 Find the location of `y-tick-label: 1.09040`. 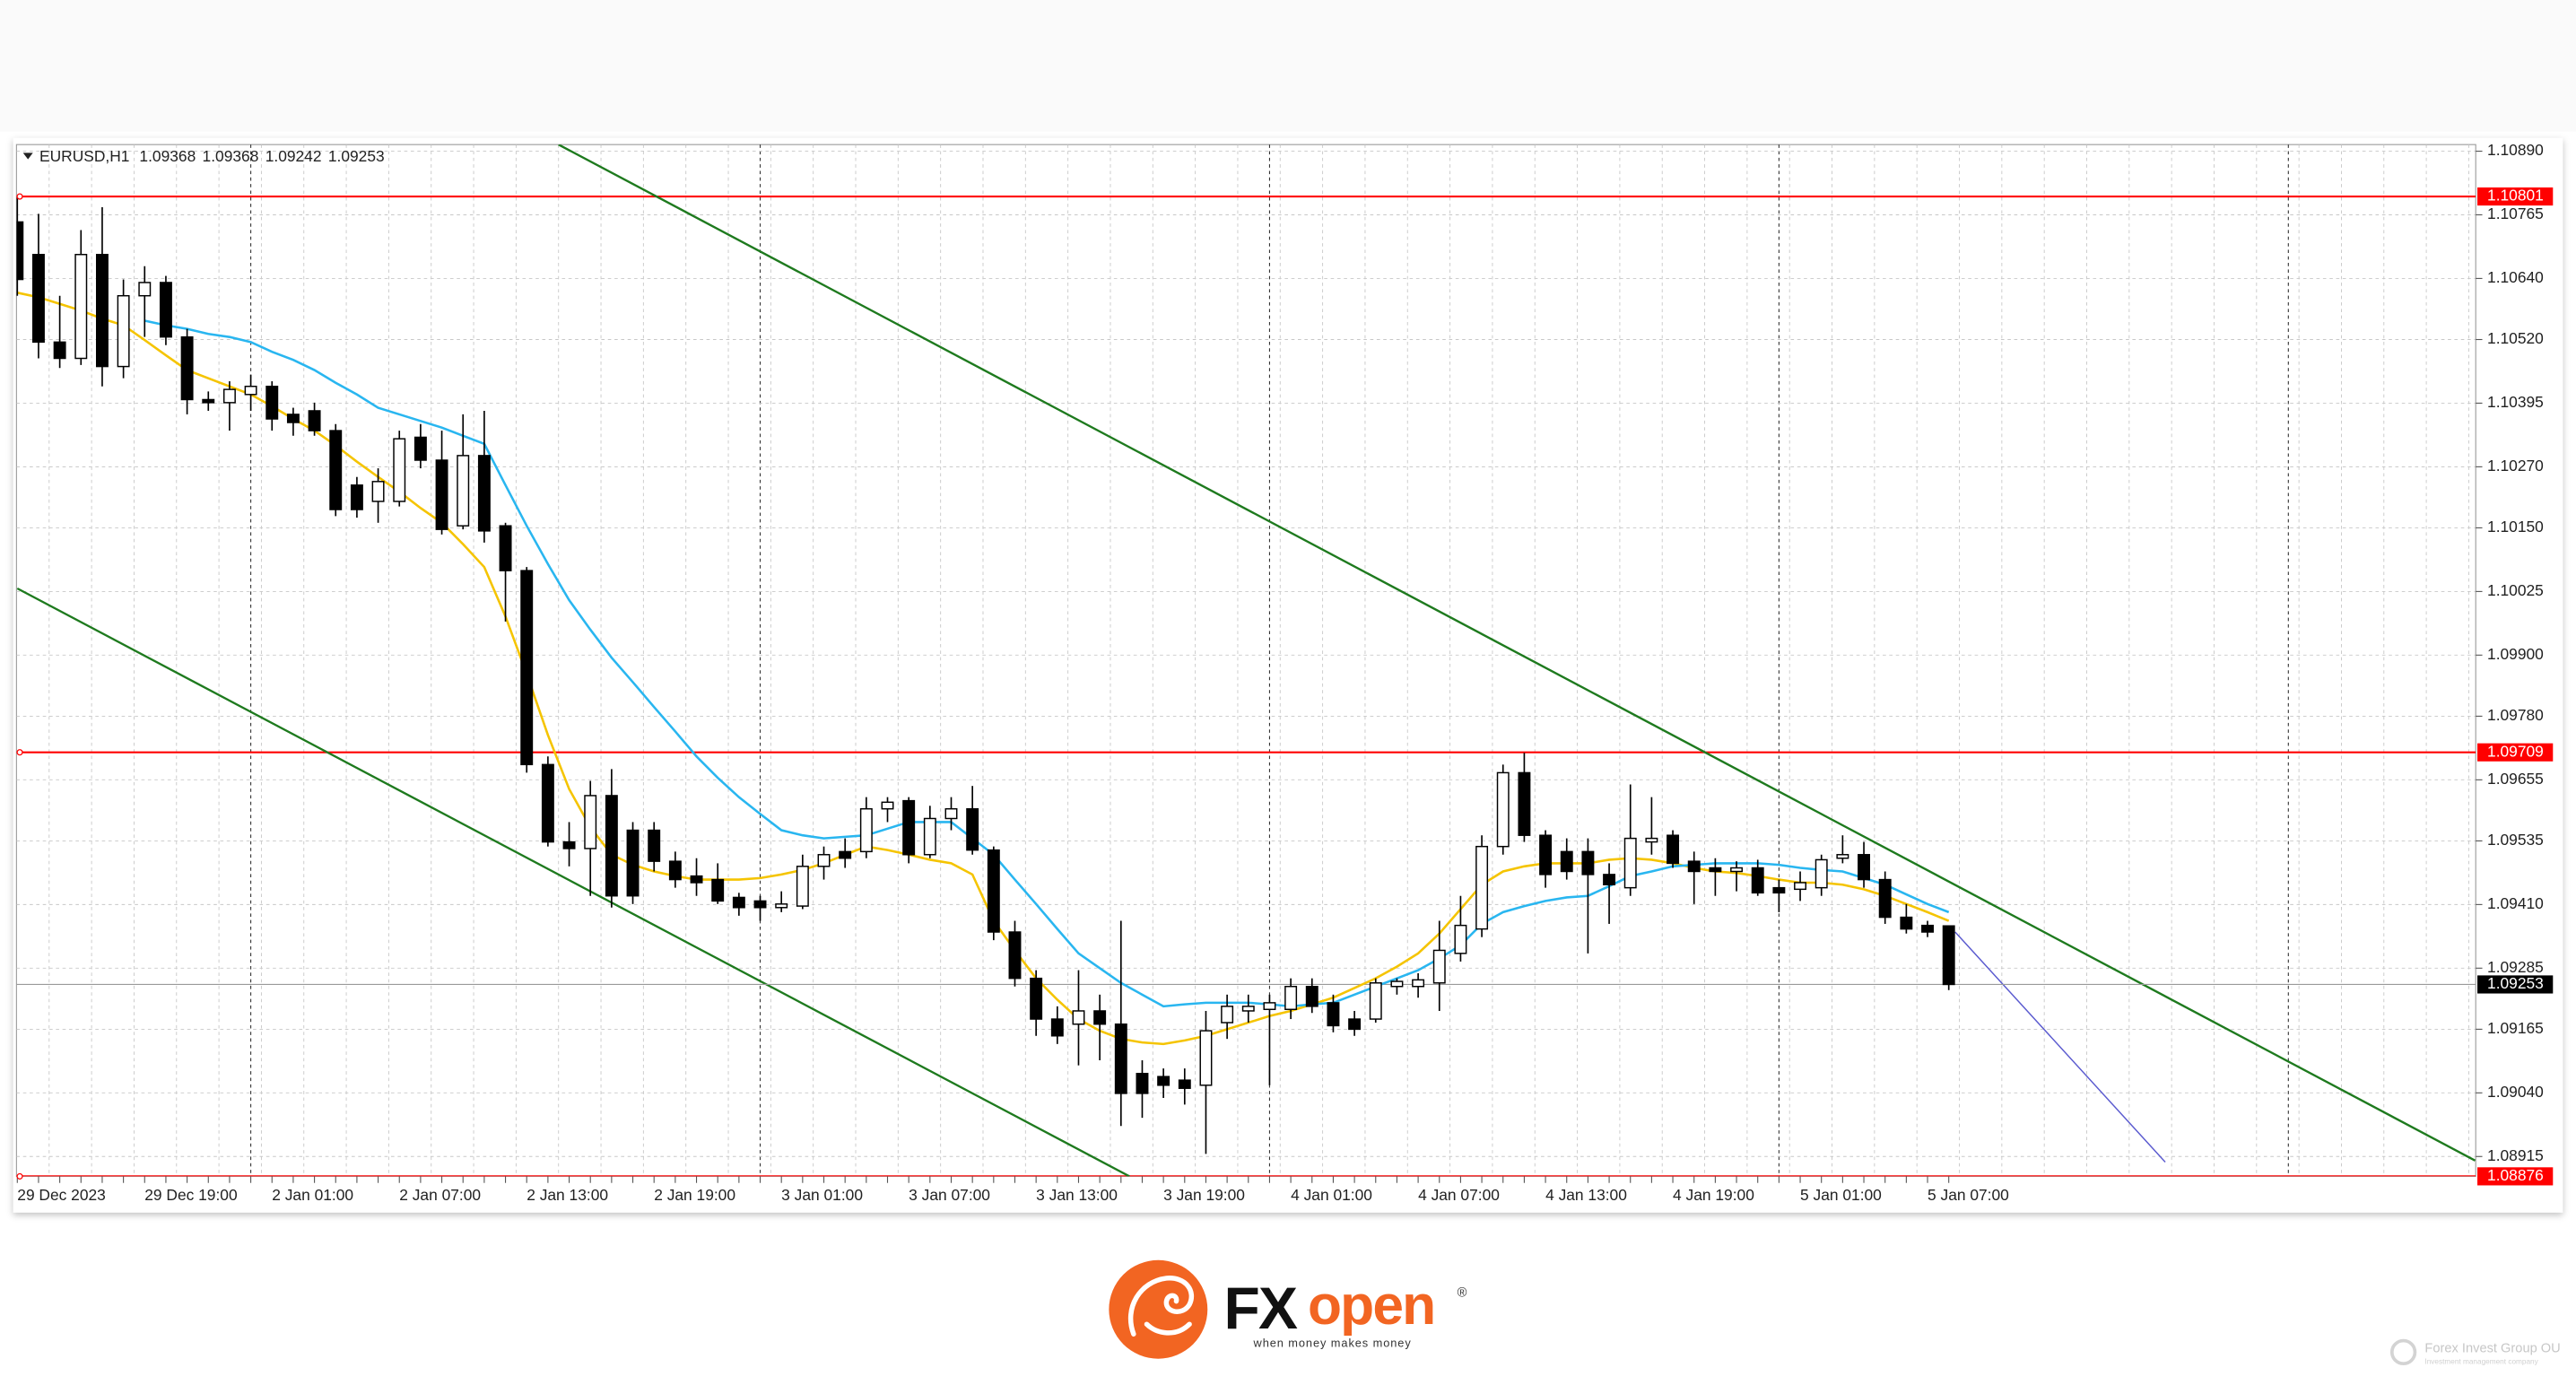

y-tick-label: 1.09040 is located at coordinates (2515, 1092).